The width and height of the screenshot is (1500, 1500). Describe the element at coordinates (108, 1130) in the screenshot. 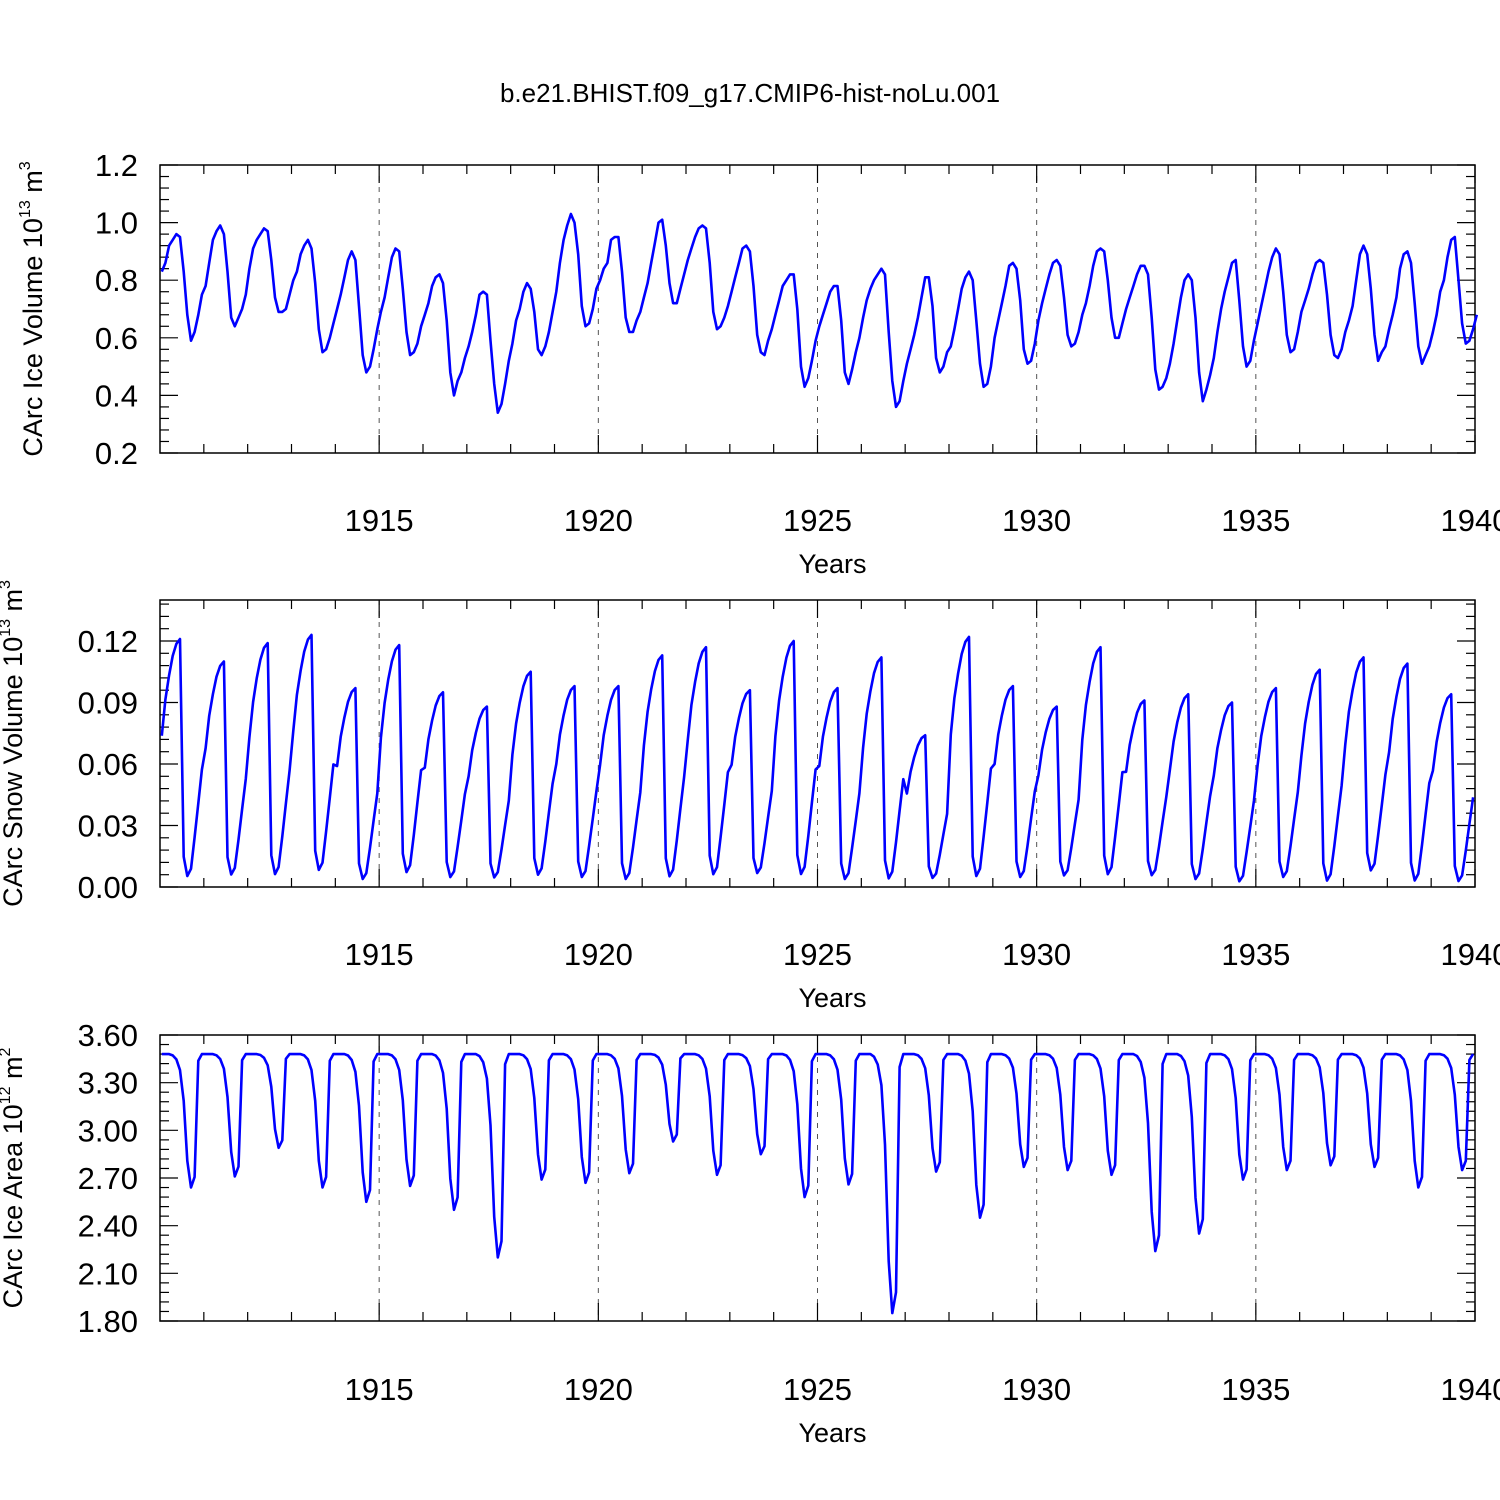

I see `y-tick-label: 3.00` at that location.